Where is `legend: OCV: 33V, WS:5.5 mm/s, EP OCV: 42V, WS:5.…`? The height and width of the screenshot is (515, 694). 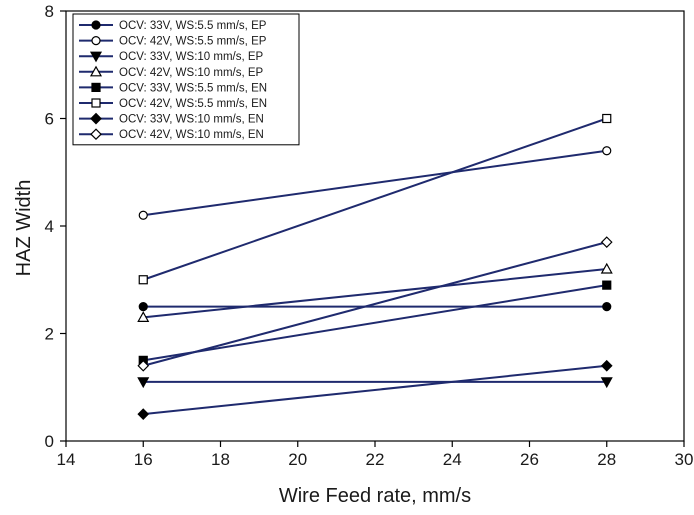 legend: OCV: 33V, WS:5.5 mm/s, EP OCV: 42V, WS:5.… is located at coordinates (186, 79).